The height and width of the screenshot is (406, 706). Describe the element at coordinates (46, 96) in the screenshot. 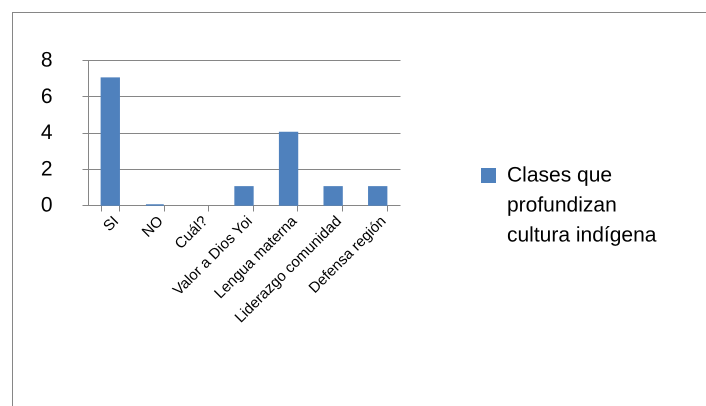

I see `y-tick-label: 6` at that location.